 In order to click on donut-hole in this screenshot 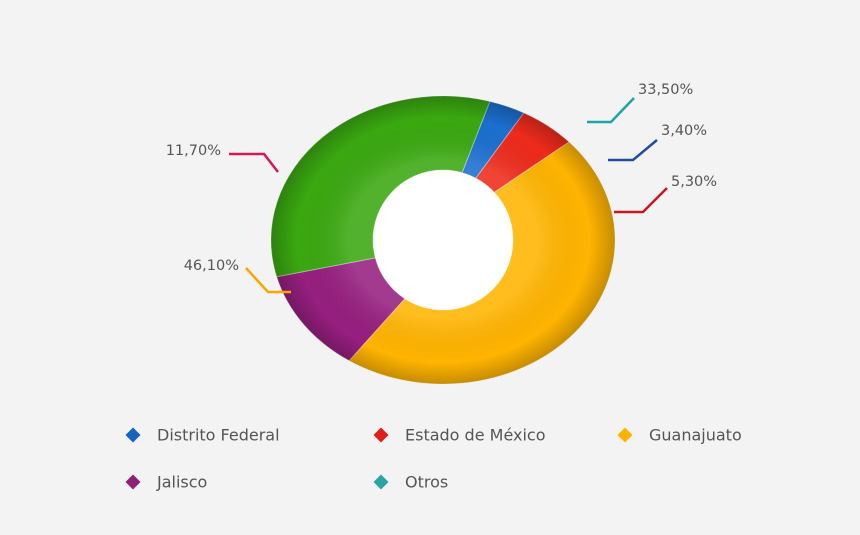, I will do `click(443, 240)`.